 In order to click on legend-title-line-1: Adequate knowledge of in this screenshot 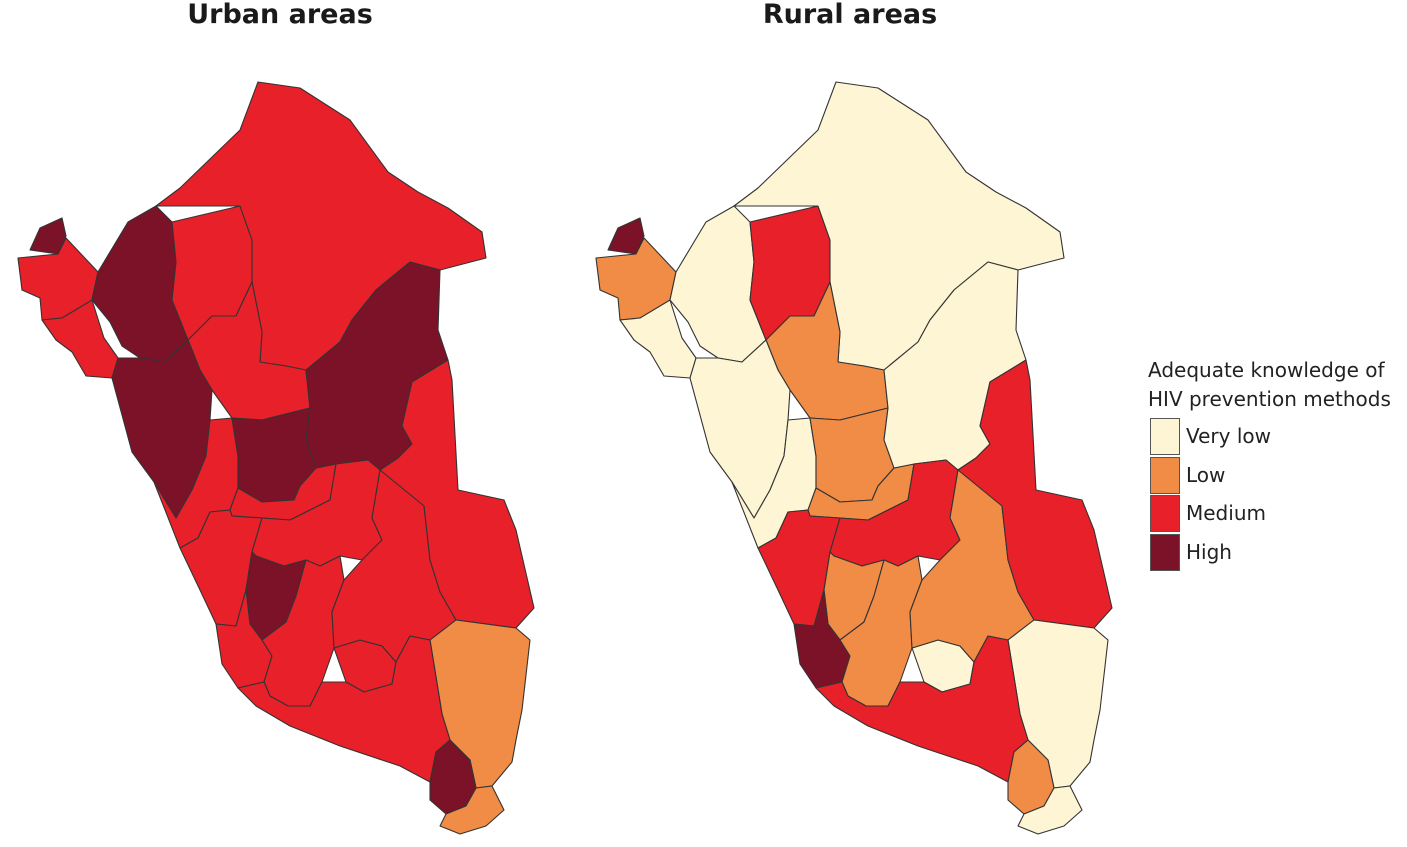, I will do `click(1266, 370)`.